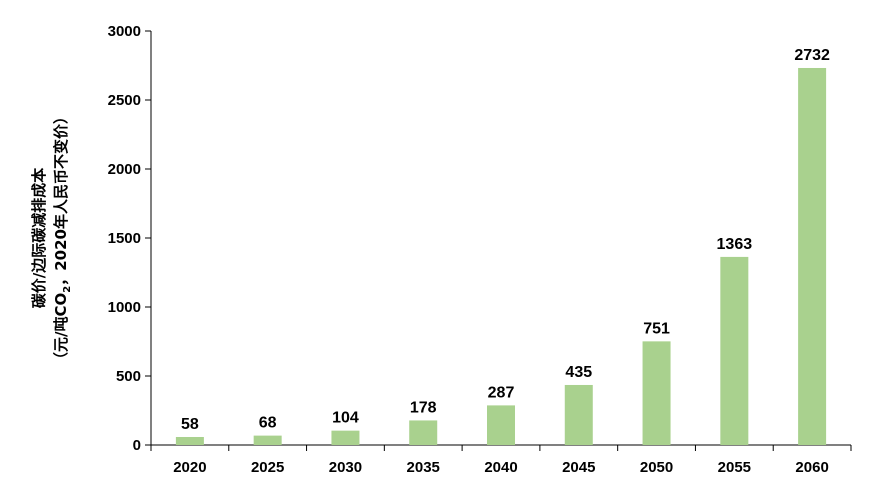 The height and width of the screenshot is (494, 886). What do you see at coordinates (124, 238) in the screenshot?
I see `y-tick-label: 1500` at bounding box center [124, 238].